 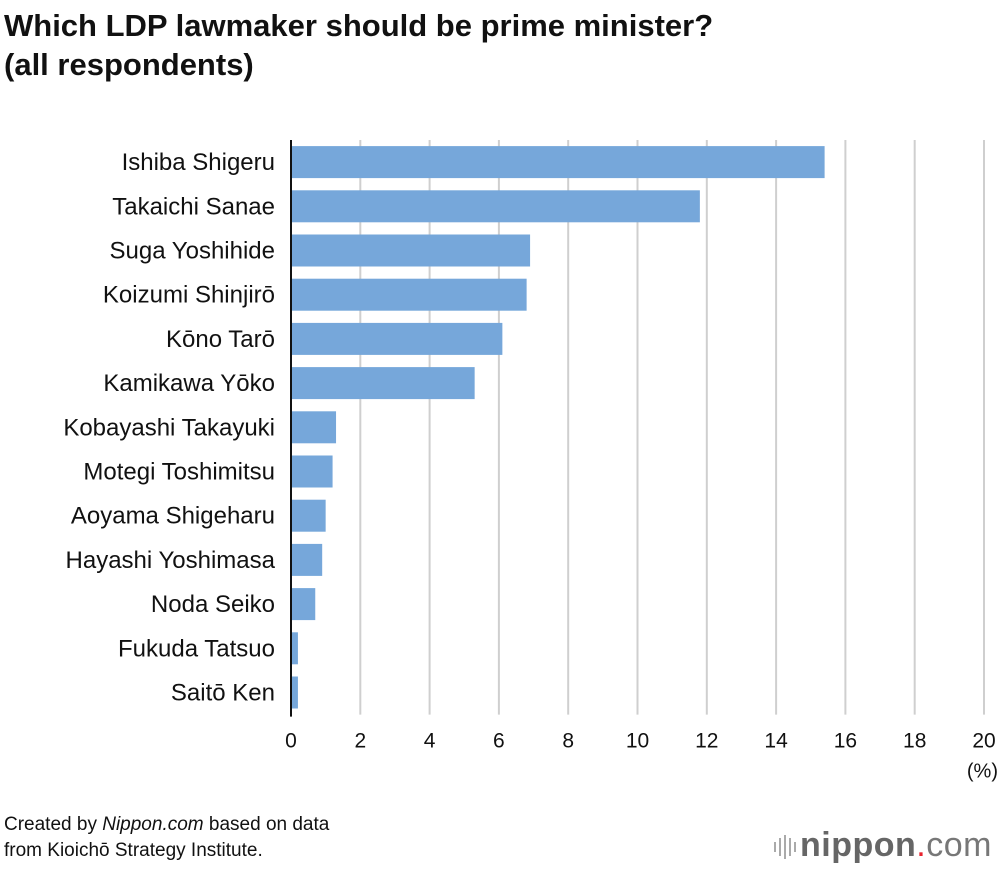 I want to click on category-label: Aoyama Shigeharu, so click(x=173, y=516).